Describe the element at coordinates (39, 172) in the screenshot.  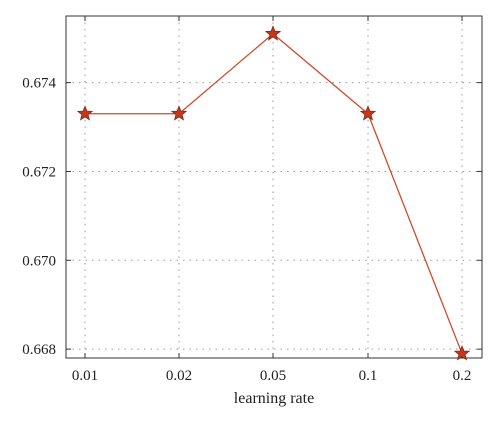
I see `y-tick-label: 0.672` at that location.